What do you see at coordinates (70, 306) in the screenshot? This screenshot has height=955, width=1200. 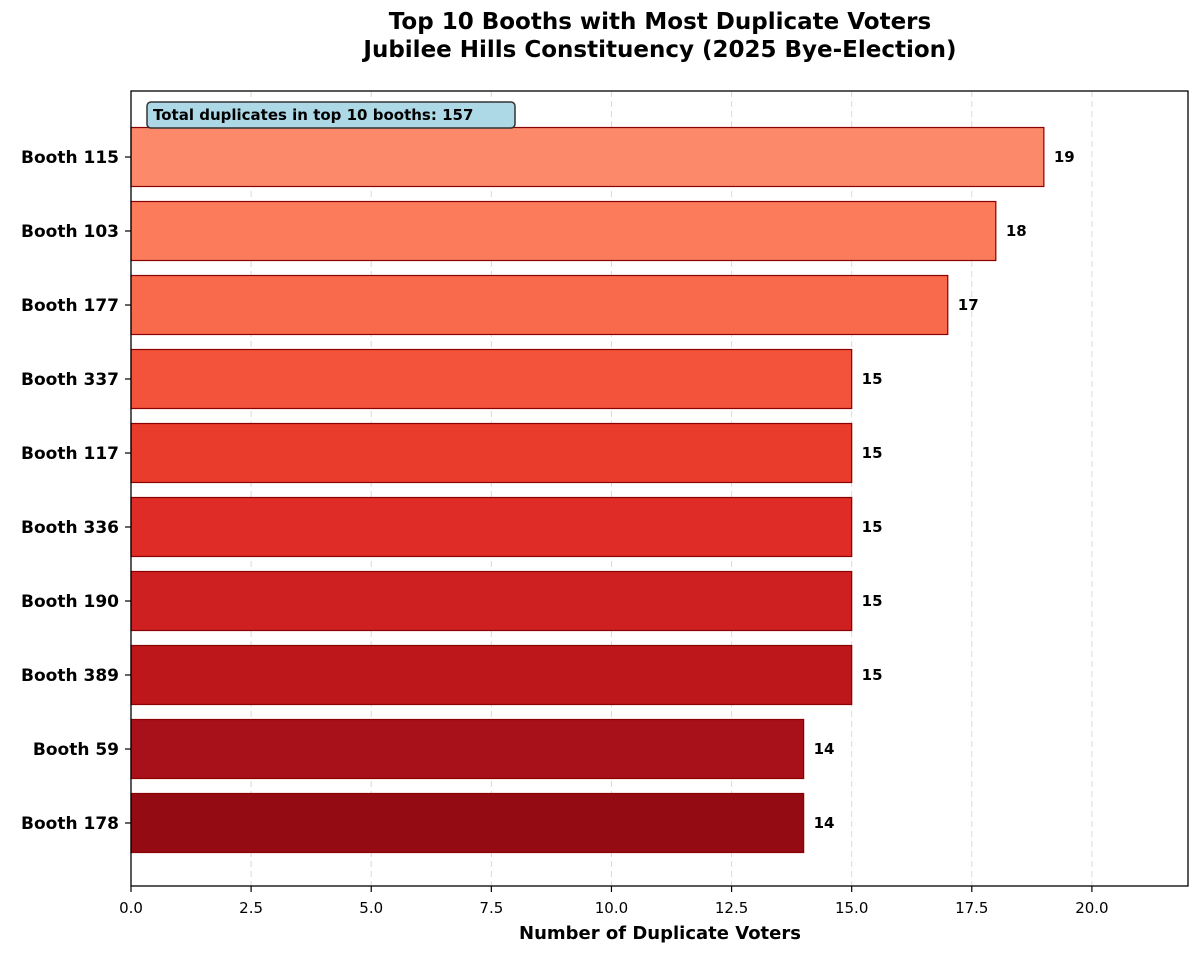 I see `category-label: Booth 177` at bounding box center [70, 306].